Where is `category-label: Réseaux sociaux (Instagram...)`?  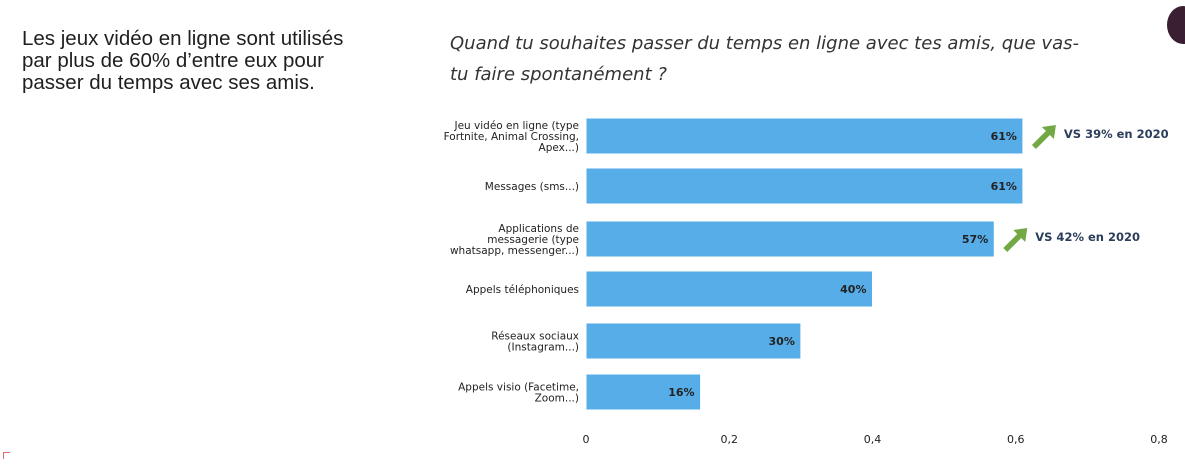 category-label: Réseaux sociaux (Instagram...) is located at coordinates (535, 342).